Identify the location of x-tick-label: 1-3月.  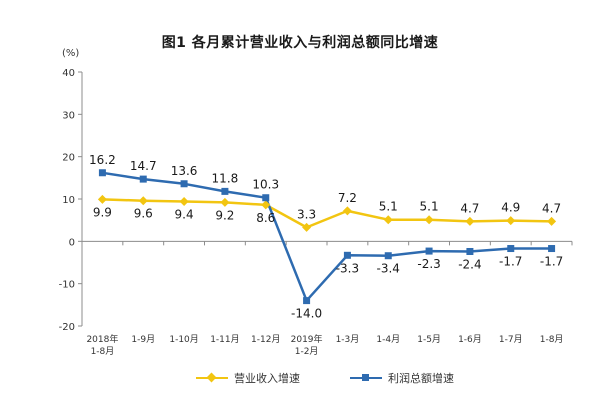
(348, 339).